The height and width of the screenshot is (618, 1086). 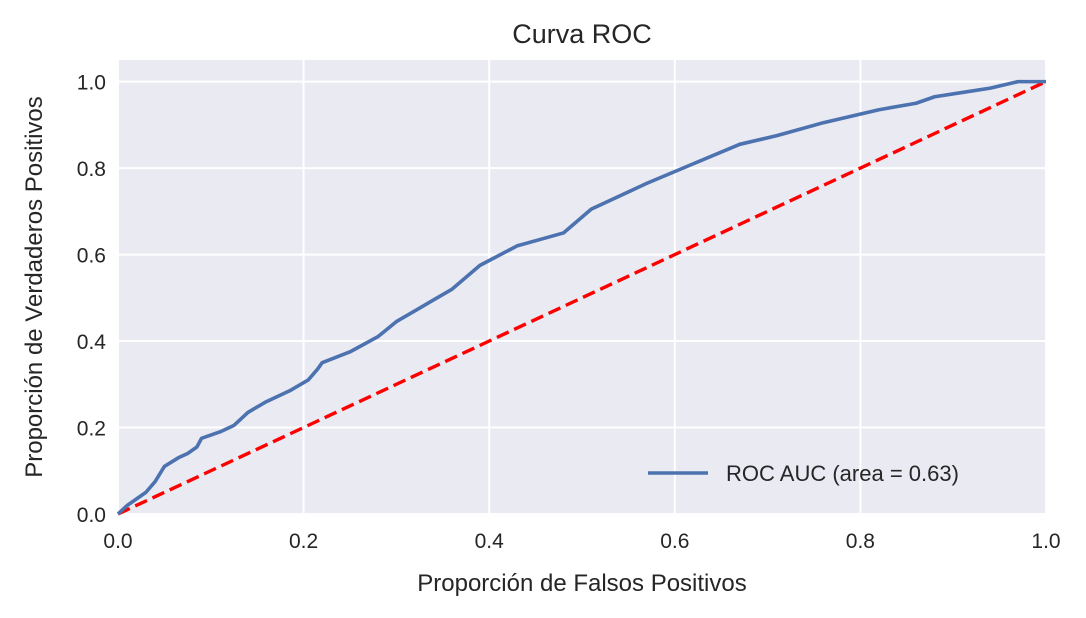 I want to click on x-tick-label: 0.8, so click(x=860, y=541).